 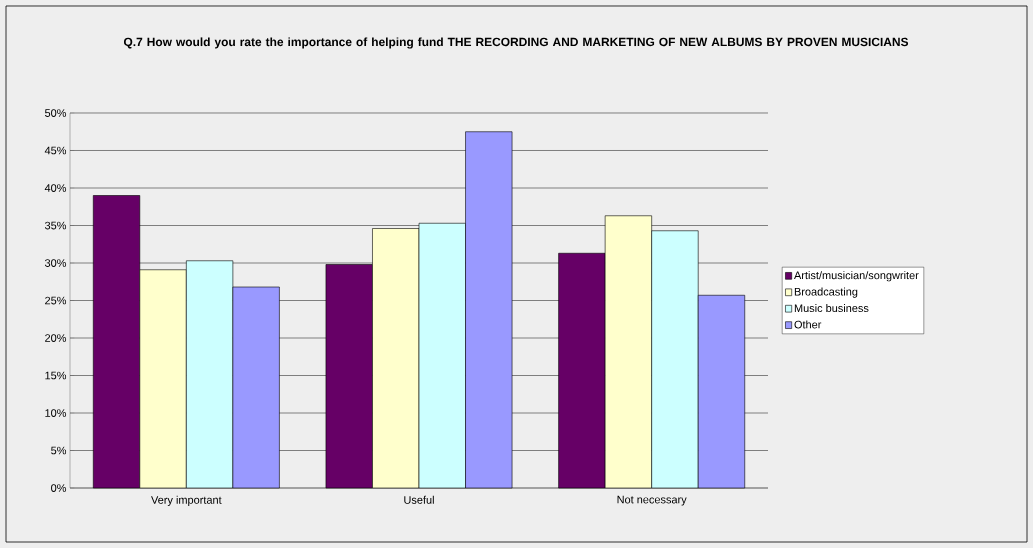 I want to click on legend-label: Music business, so click(x=831, y=308).